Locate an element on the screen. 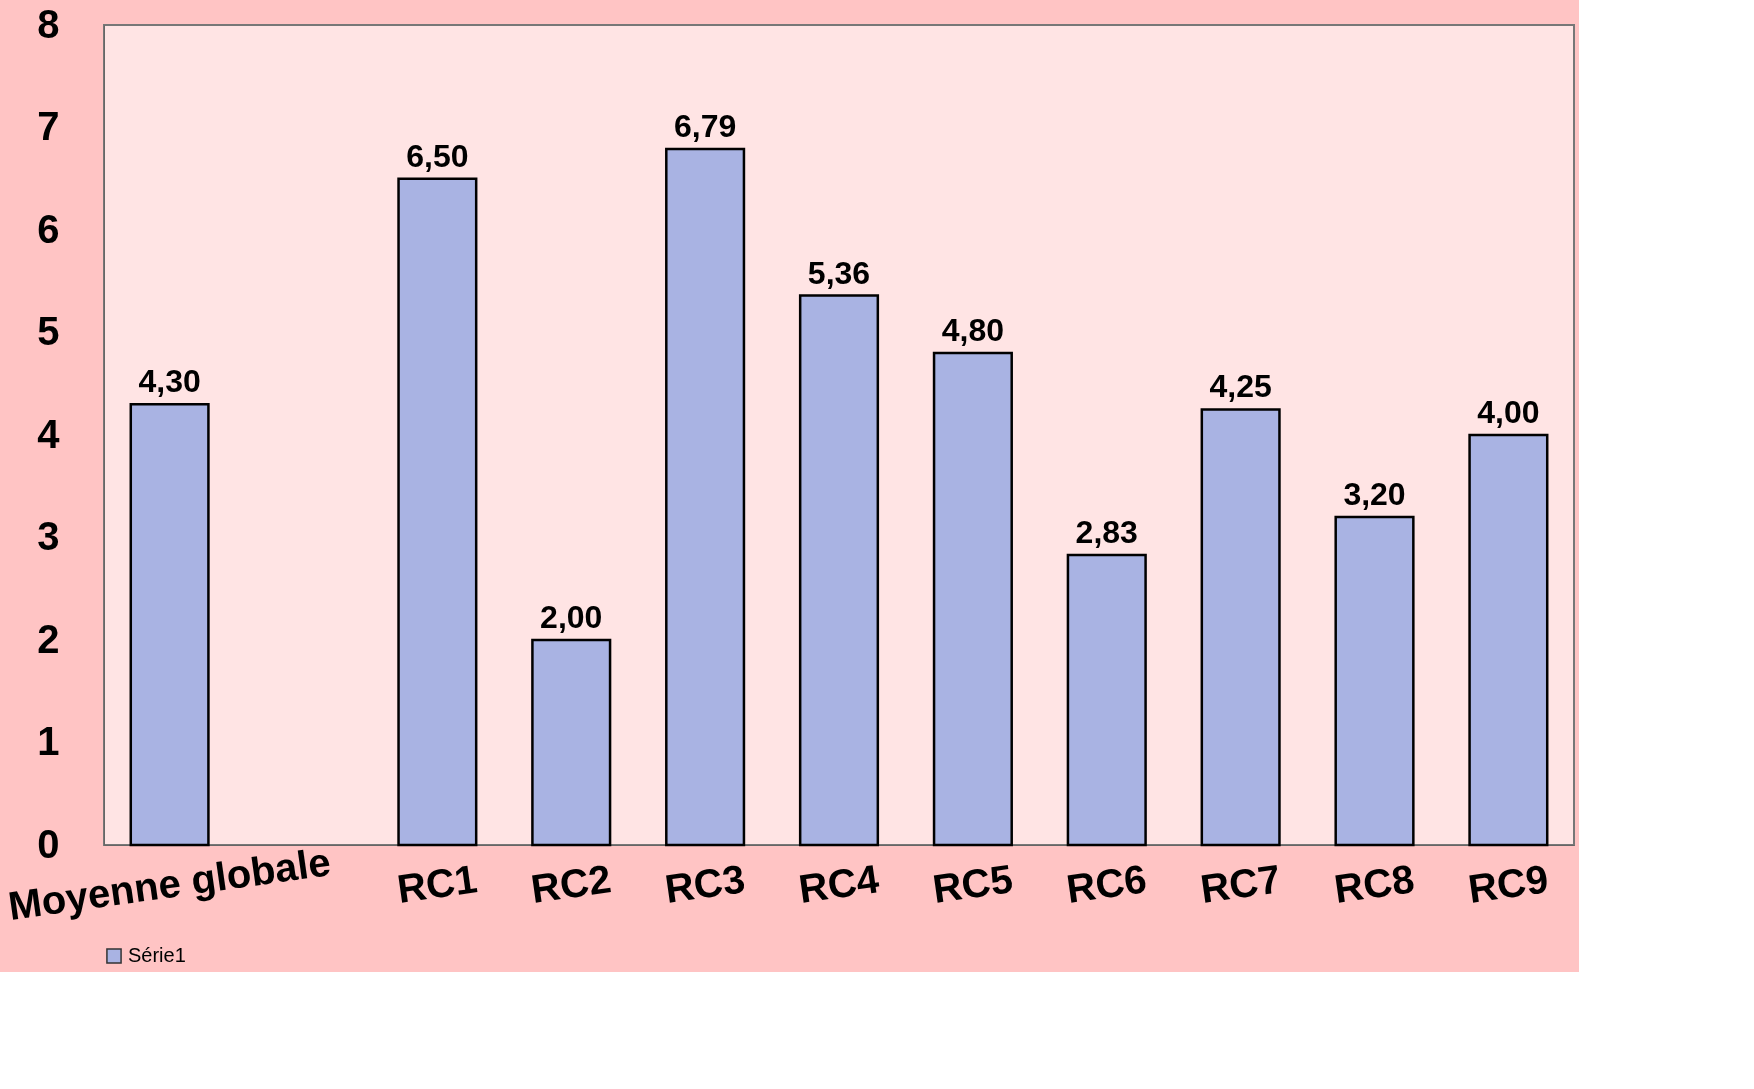 The image size is (1754, 1089). x-tick-label: RC4 is located at coordinates (839, 883).